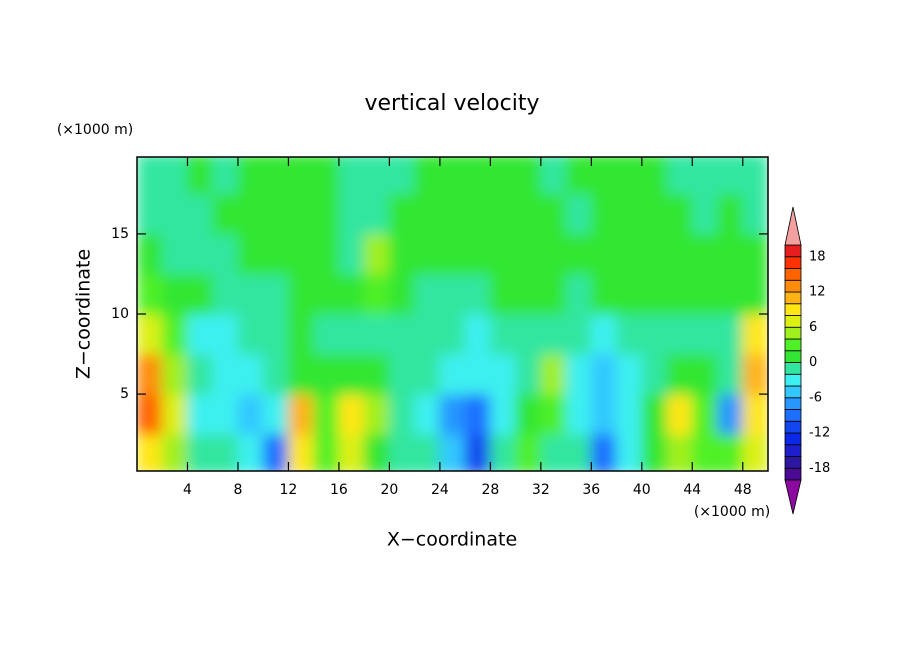  Describe the element at coordinates (743, 490) in the screenshot. I see `x-tick-label: 48` at that location.